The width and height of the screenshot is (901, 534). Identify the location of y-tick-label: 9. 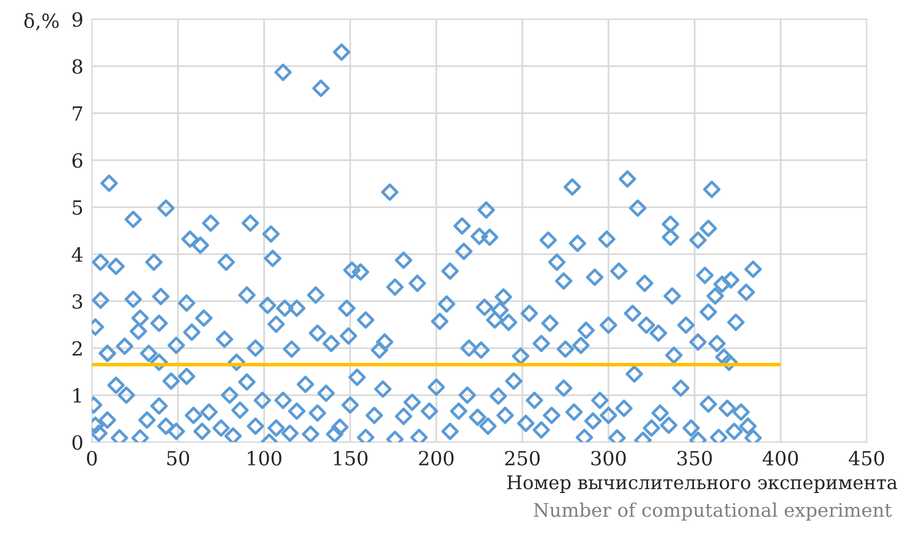
(77, 19).